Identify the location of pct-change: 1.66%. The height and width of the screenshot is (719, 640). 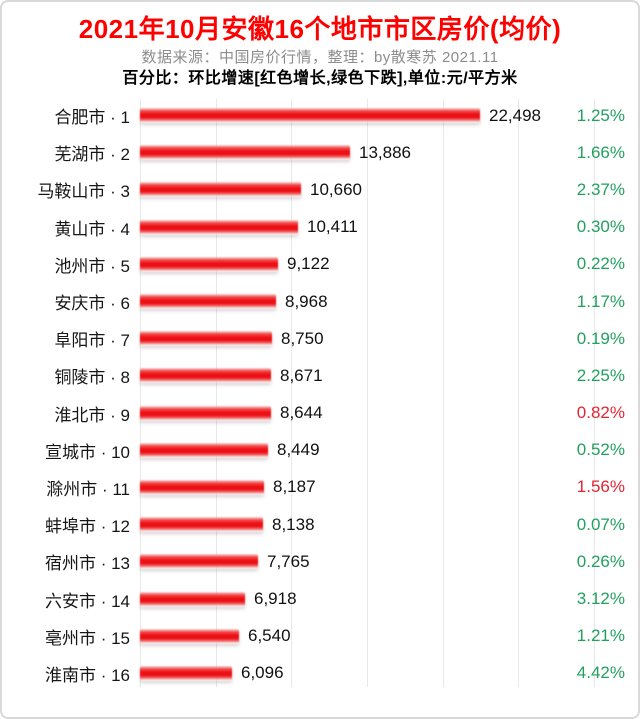
(600, 152).